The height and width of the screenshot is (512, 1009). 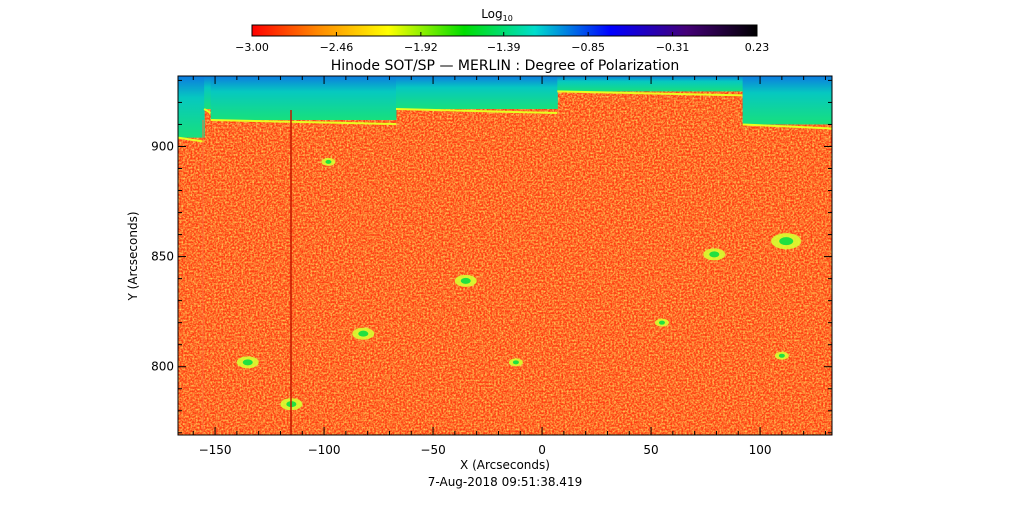 I want to click on colorbar-tick-label: 0.23, so click(x=757, y=47).